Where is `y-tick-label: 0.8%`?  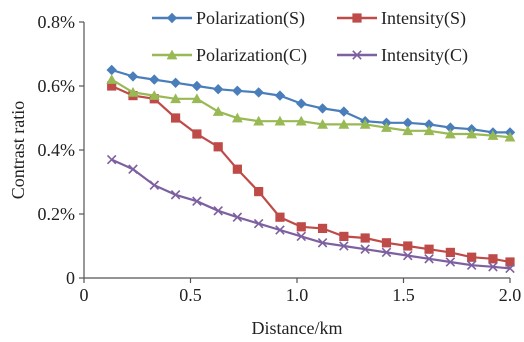 y-tick-label: 0.8% is located at coordinates (57, 22).